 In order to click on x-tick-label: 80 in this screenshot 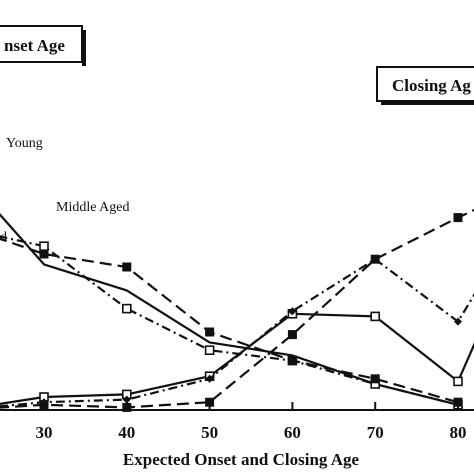, I will do `click(458, 432)`.